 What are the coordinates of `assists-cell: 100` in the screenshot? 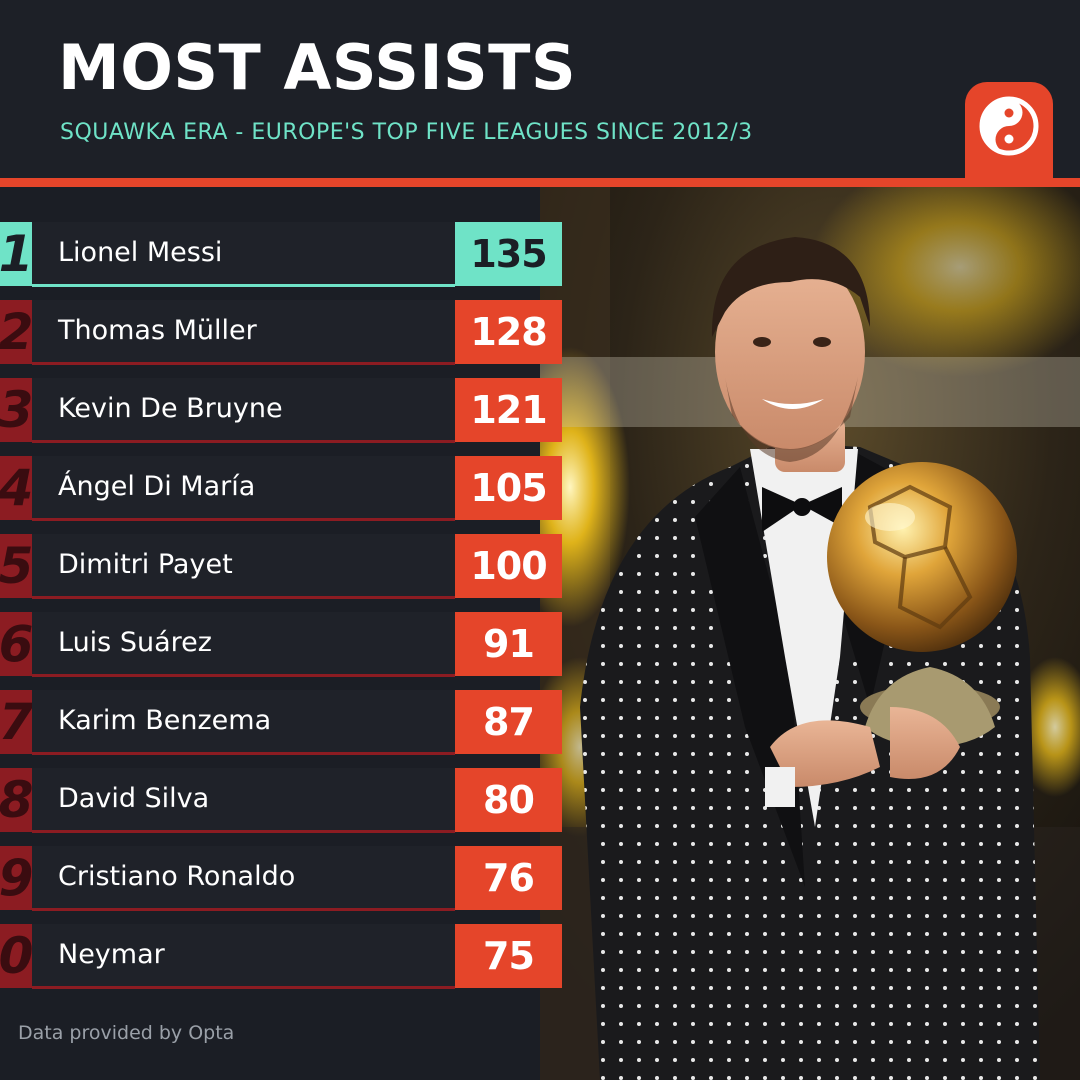 It's located at (508, 566).